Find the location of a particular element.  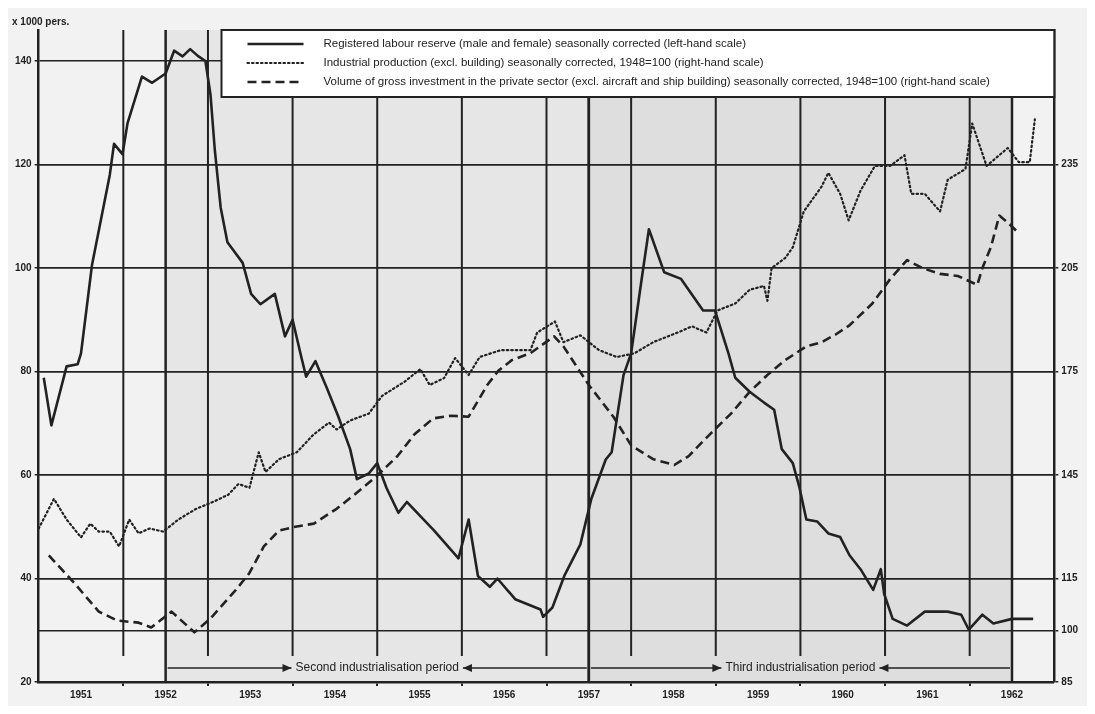

y2-tick-label: 100 is located at coordinates (1070, 629).